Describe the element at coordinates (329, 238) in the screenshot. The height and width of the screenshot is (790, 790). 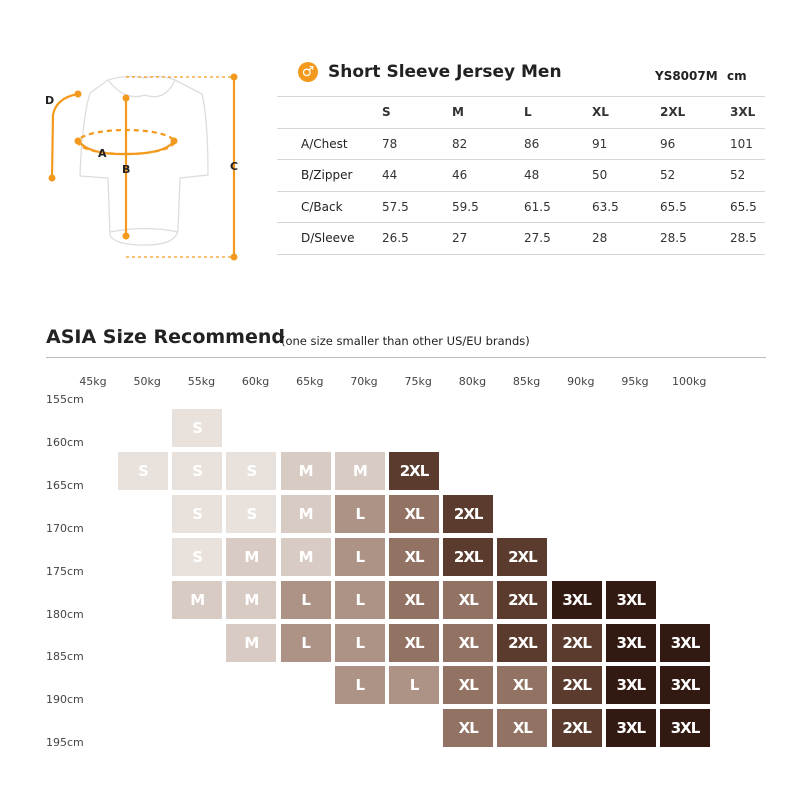
I see `row-label: D/Sleeve` at that location.